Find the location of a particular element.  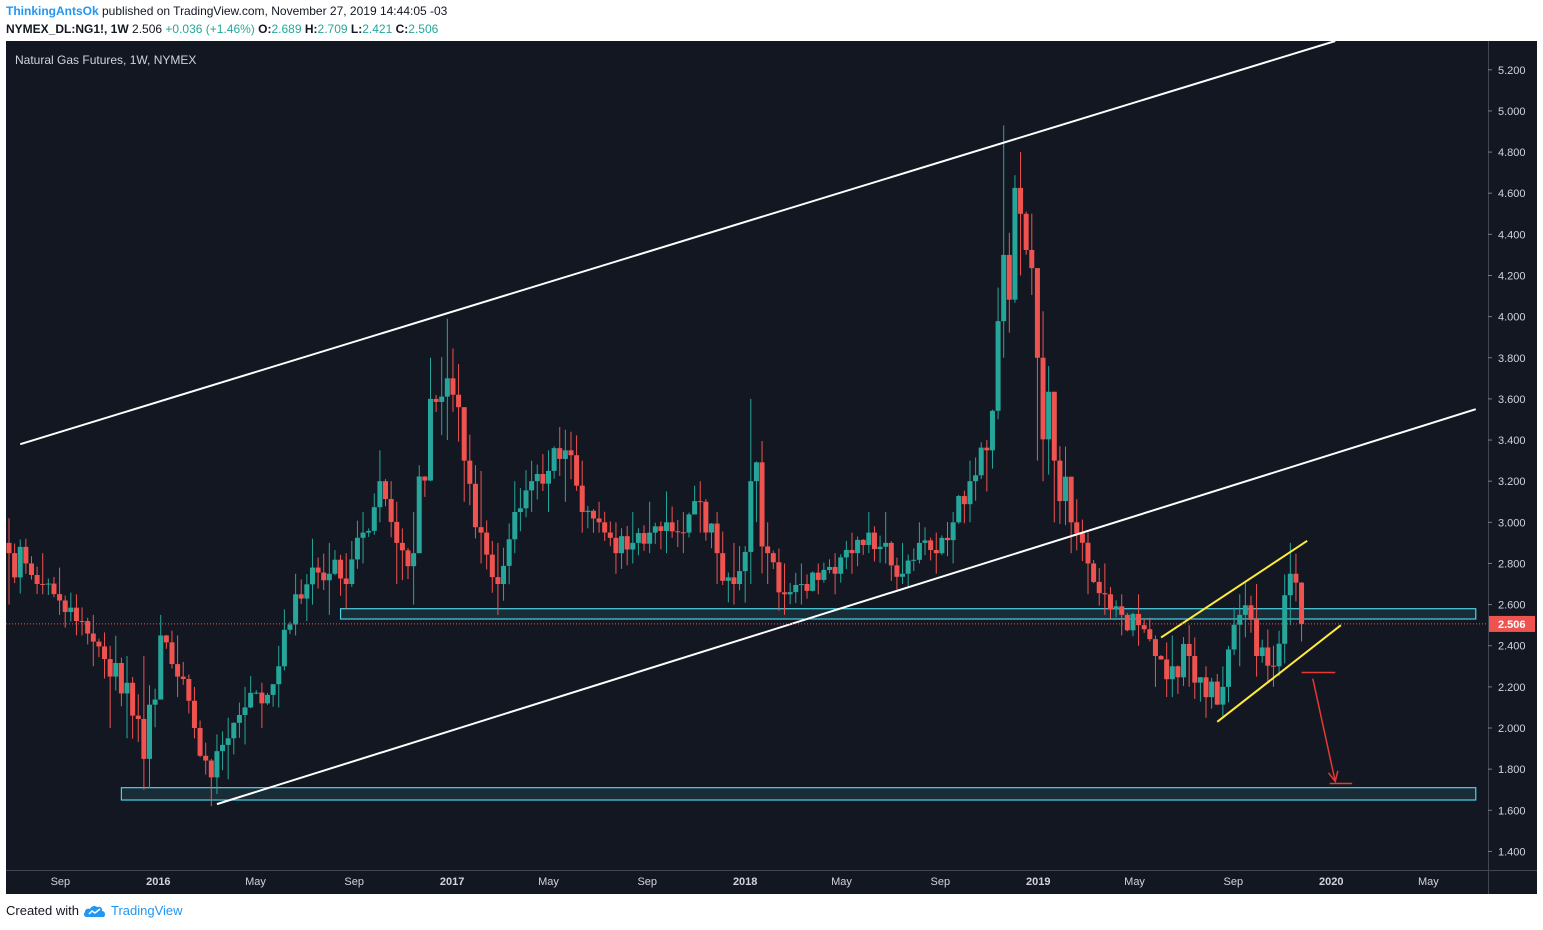

y-tick-label: 3.600 is located at coordinates (1512, 400).